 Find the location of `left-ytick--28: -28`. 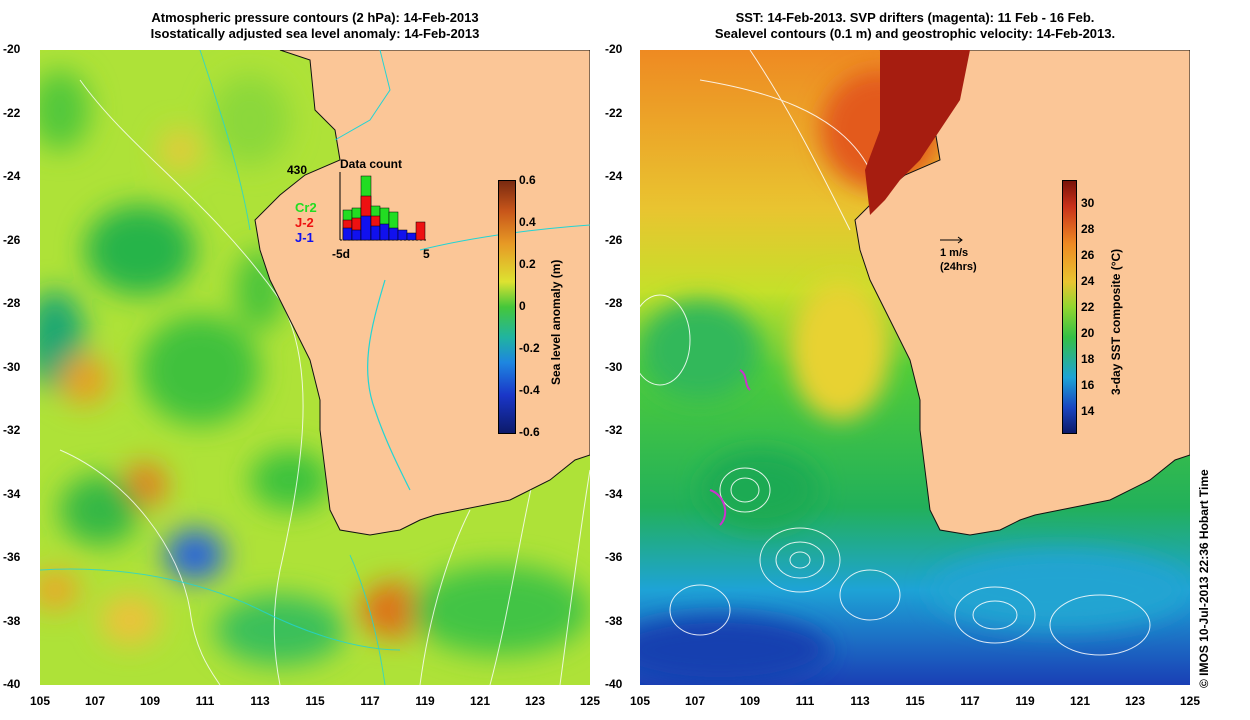

left-ytick--28: -28 is located at coordinates (12, 303).